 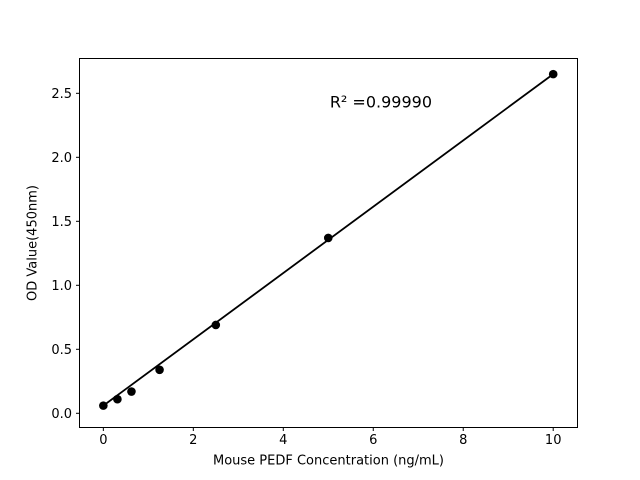 I want to click on y-axis-label: OD Value(450nm), so click(x=33, y=243).